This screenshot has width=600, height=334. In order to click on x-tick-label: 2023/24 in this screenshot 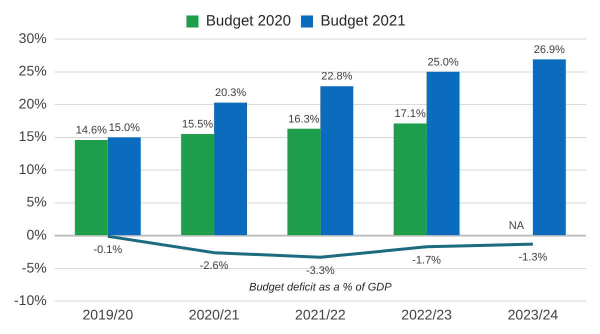, I will do `click(533, 314)`.